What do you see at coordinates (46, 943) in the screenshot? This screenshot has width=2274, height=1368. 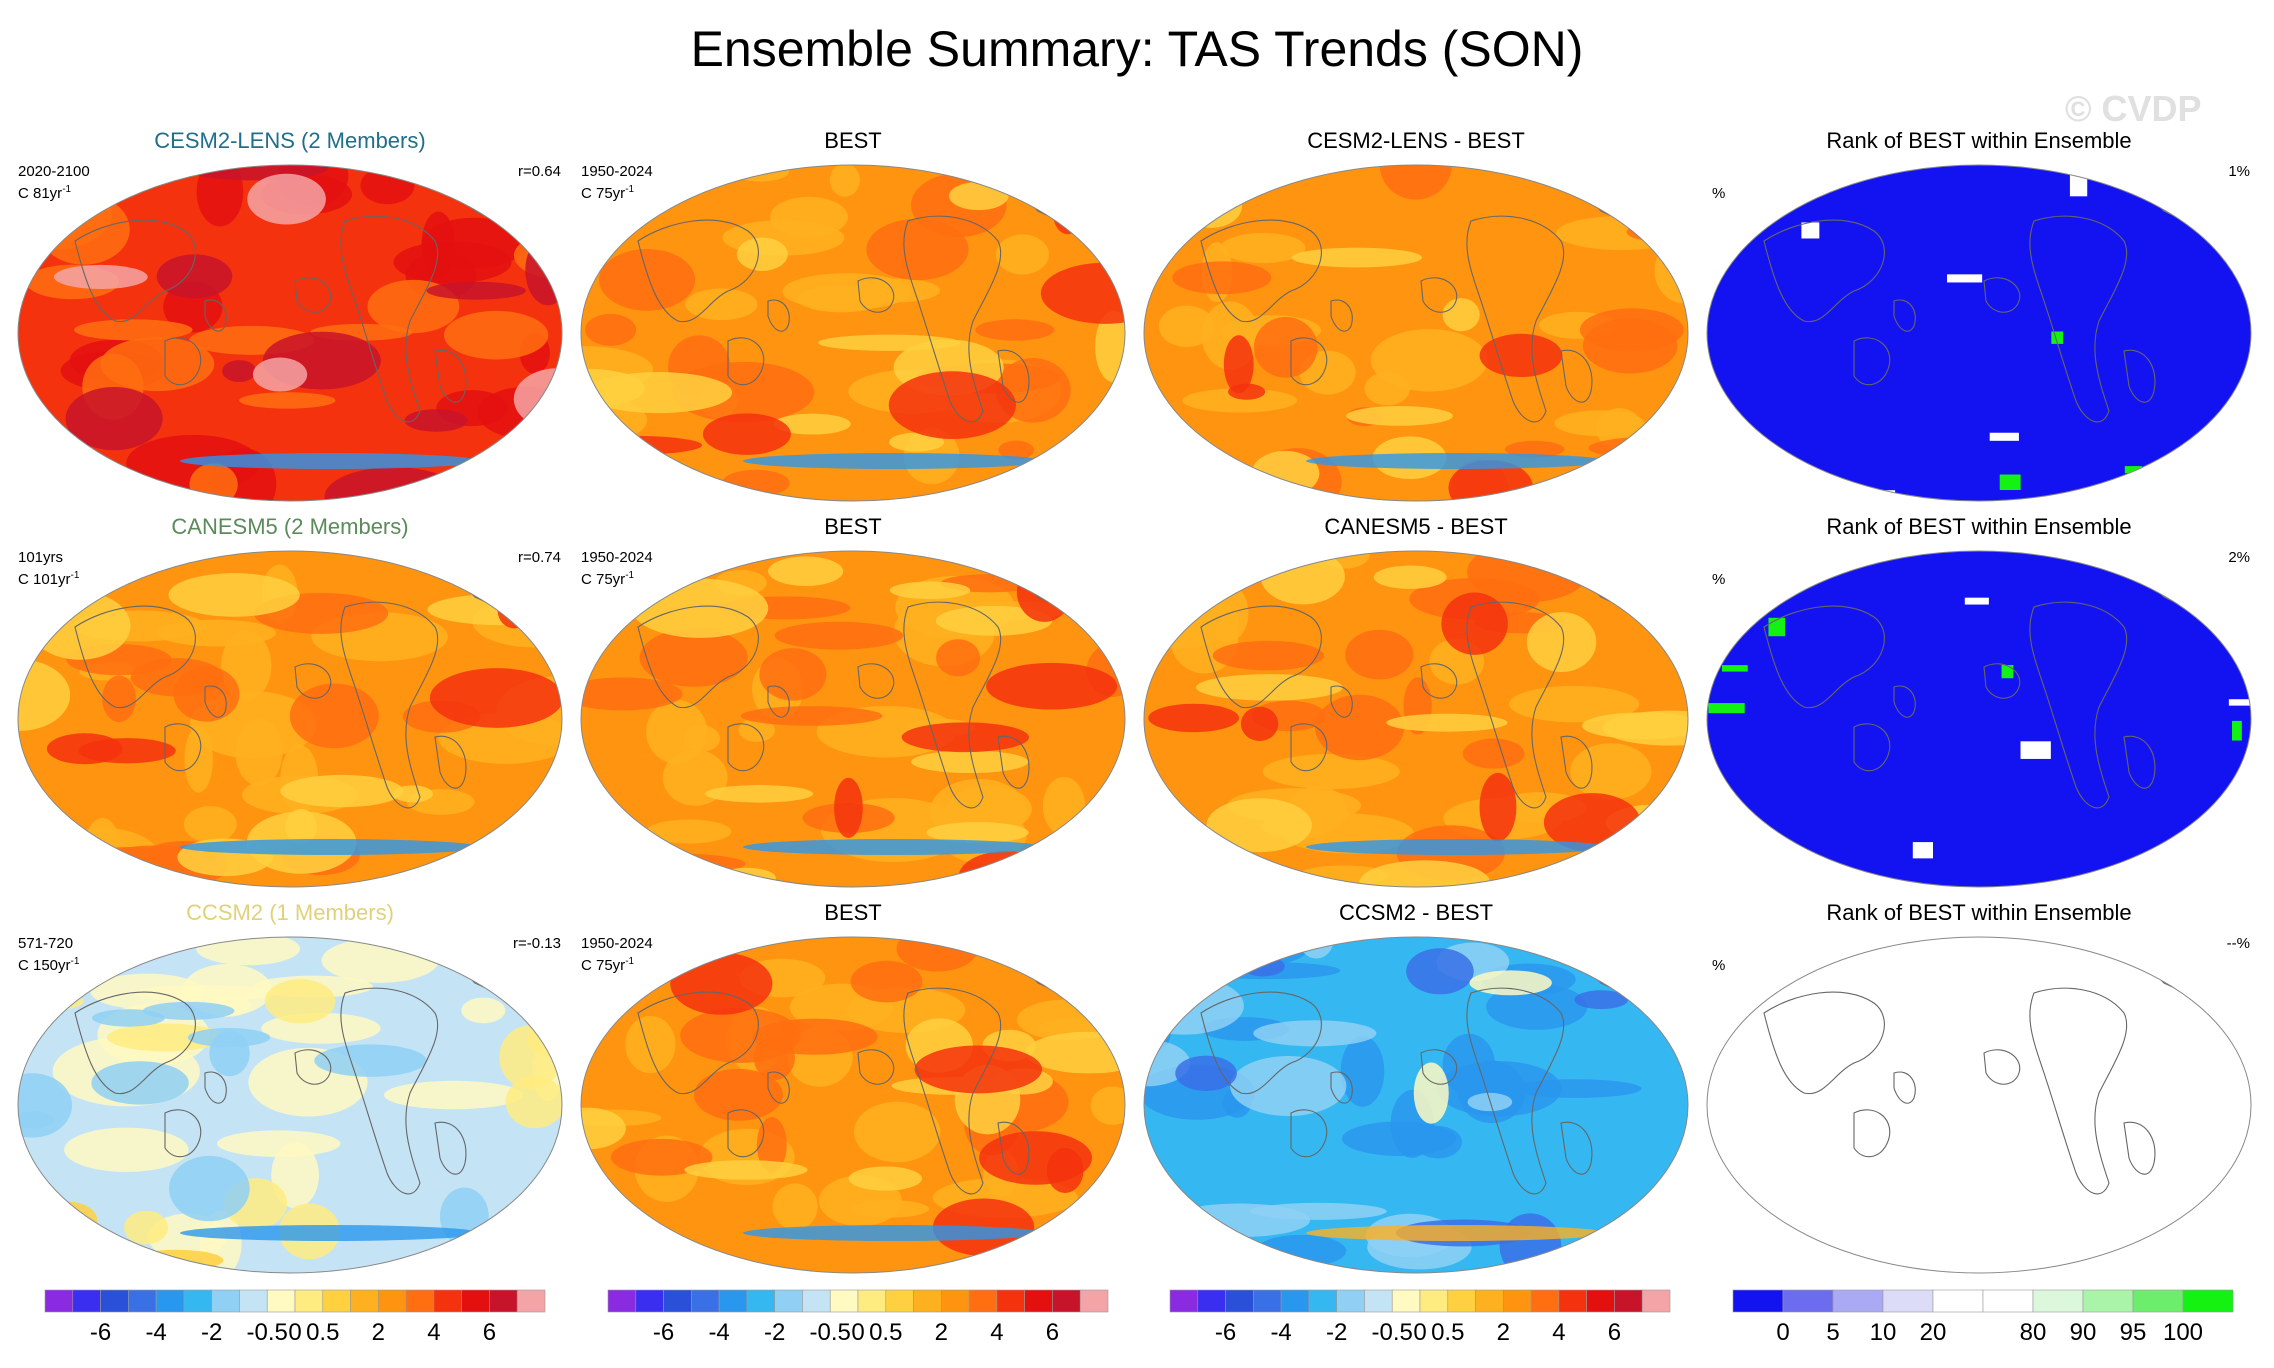 I see `period-text: 571-720` at bounding box center [46, 943].